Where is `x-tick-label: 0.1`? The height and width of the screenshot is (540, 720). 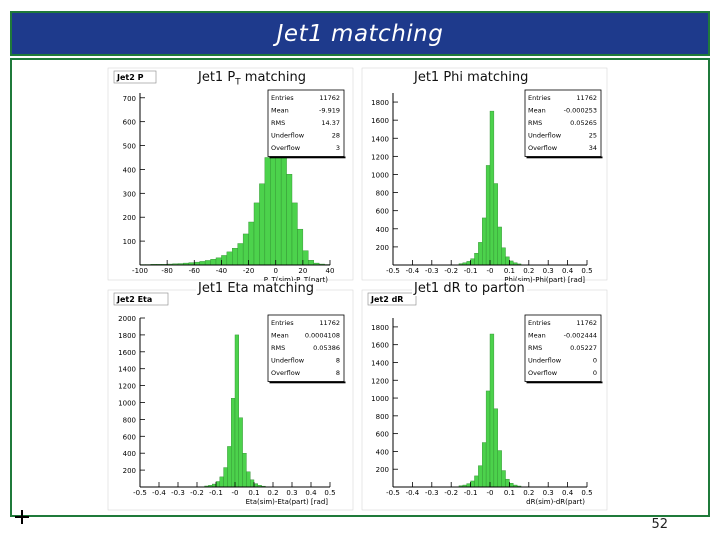
x-tick-label: 0.1 is located at coordinates (253, 493).